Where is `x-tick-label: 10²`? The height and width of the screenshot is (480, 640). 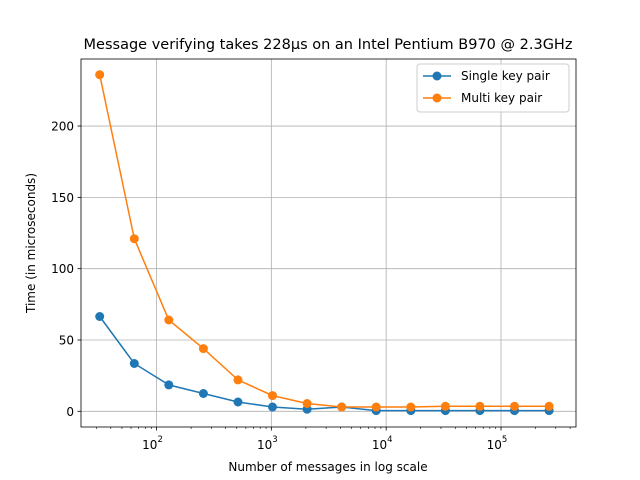
x-tick-label: 10² is located at coordinates (152, 443).